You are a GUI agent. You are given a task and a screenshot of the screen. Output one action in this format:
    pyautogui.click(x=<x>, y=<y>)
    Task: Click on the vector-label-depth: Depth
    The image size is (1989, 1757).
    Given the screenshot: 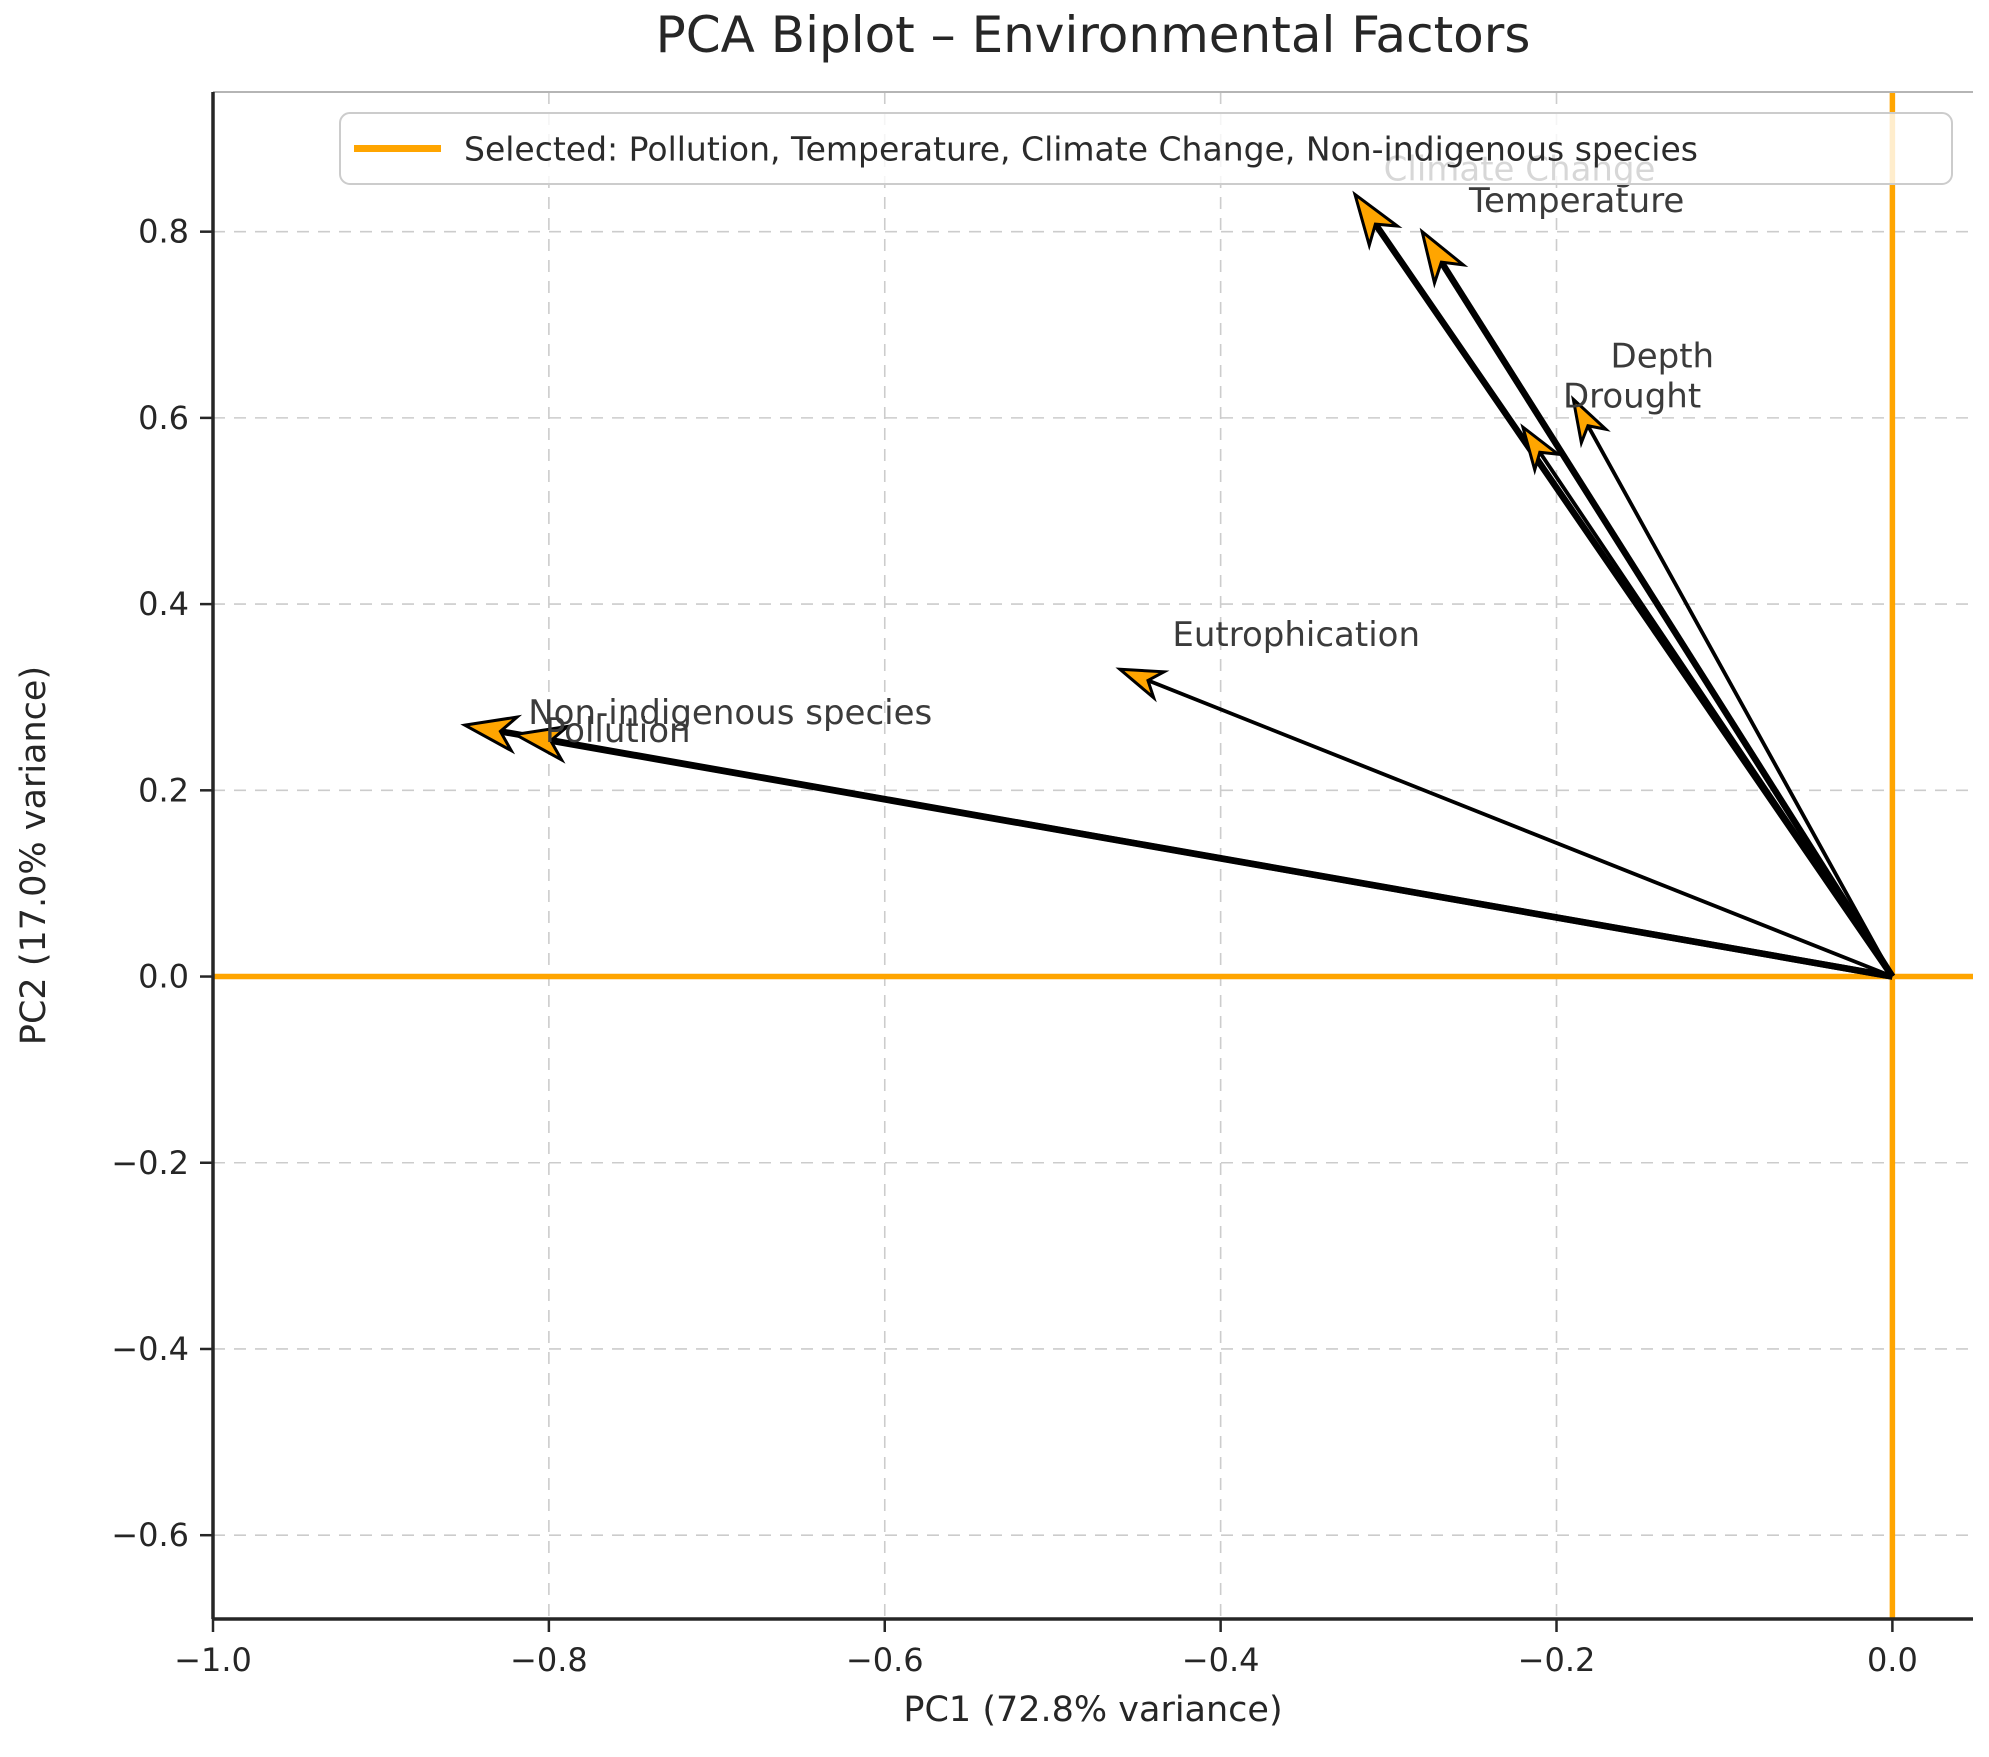 What is the action you would take?
    pyautogui.click(x=1663, y=357)
    